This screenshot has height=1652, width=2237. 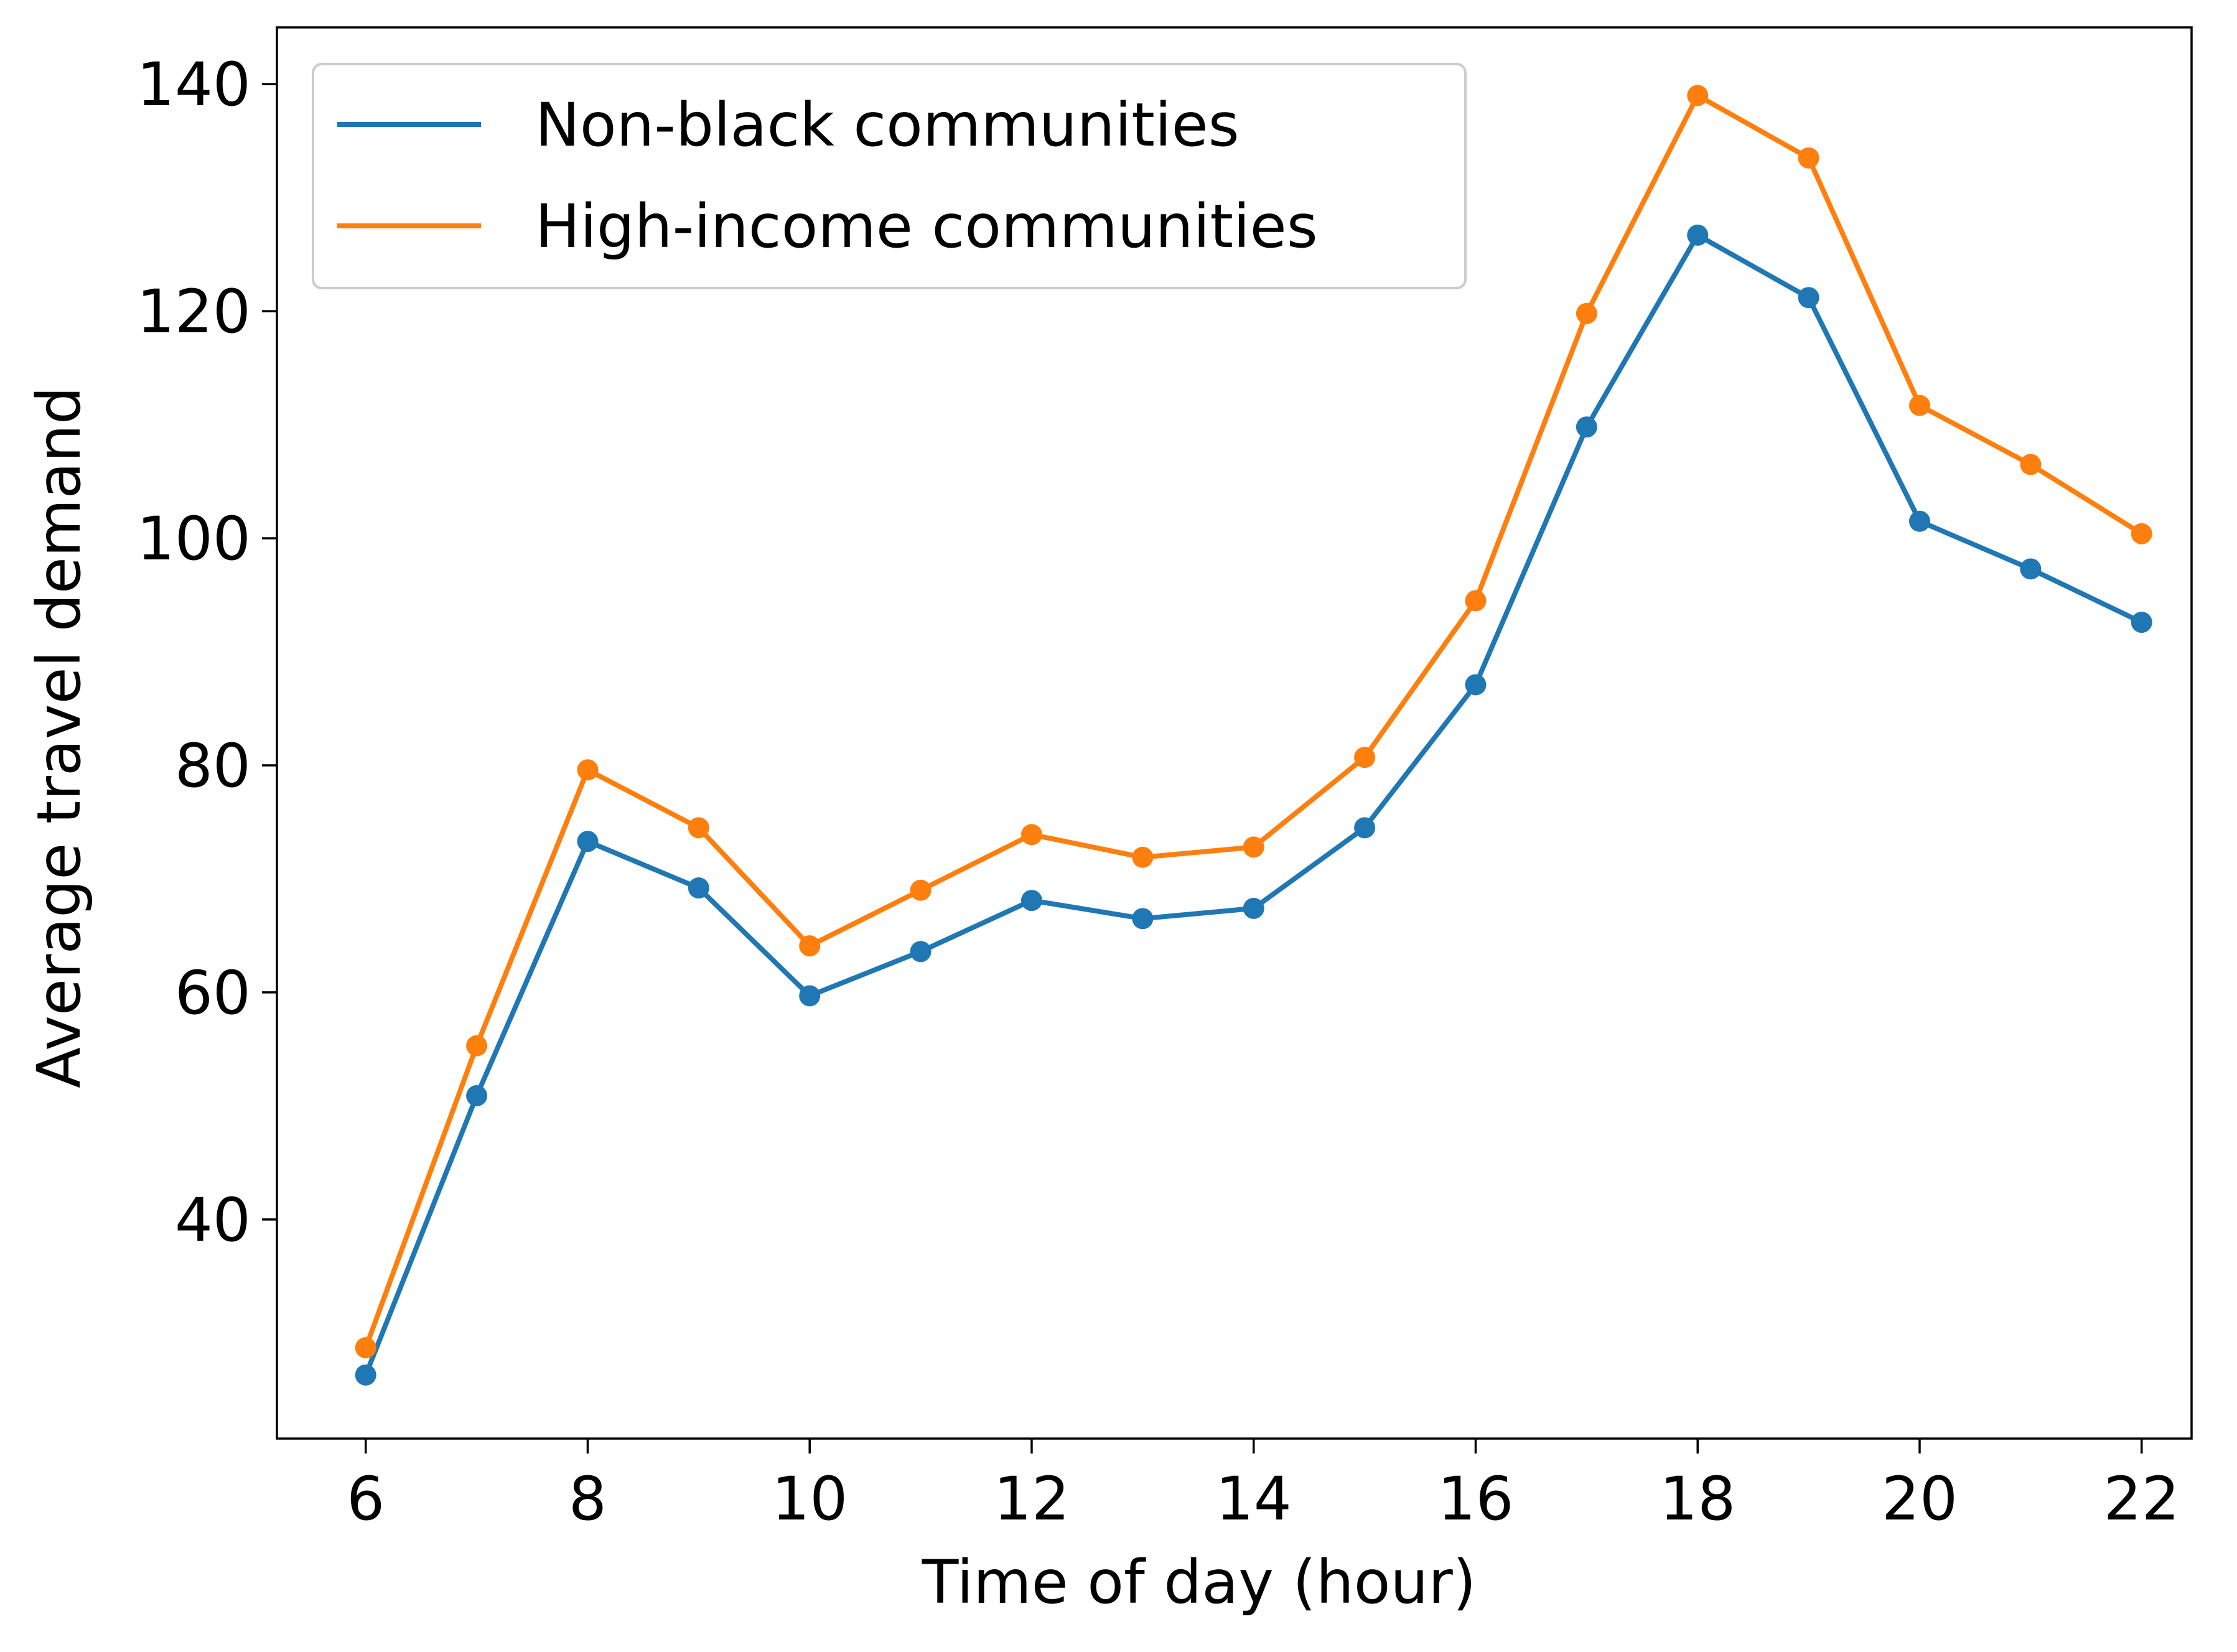 I want to click on x-tick-label: 12, so click(x=1032, y=1499).